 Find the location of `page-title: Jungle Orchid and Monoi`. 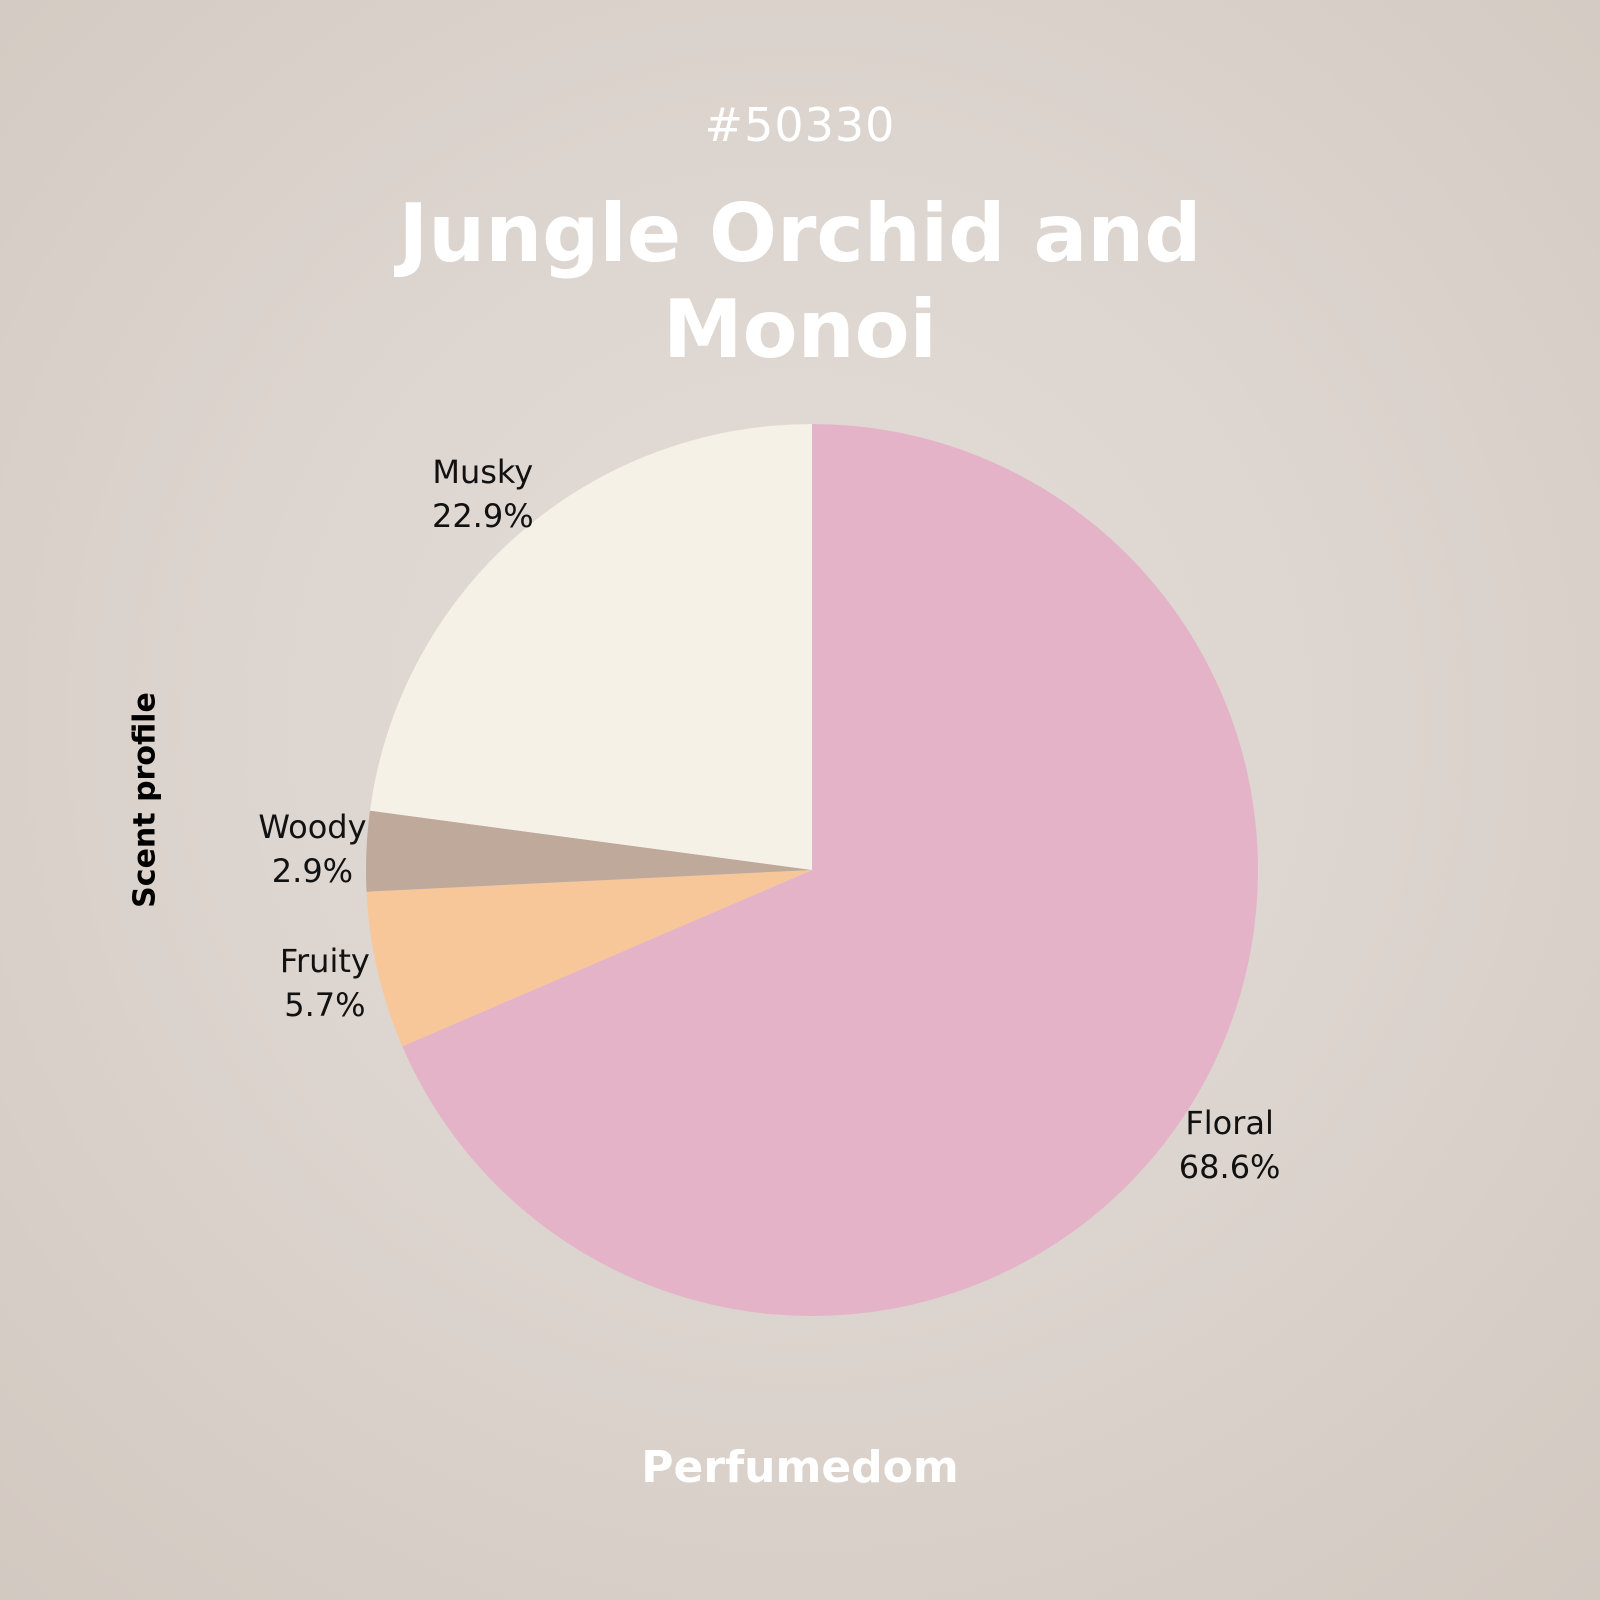

page-title: Jungle Orchid and Monoi is located at coordinates (800, 281).